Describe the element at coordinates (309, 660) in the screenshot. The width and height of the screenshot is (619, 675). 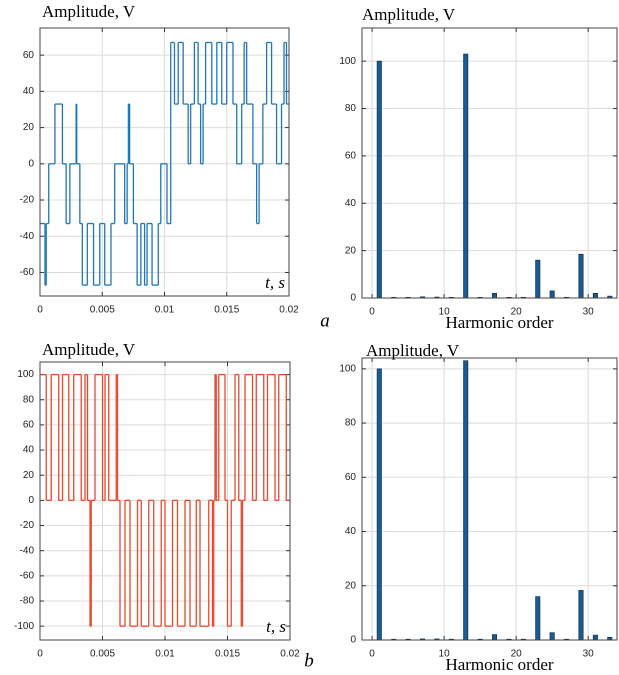
I see `panel-caption: b` at that location.